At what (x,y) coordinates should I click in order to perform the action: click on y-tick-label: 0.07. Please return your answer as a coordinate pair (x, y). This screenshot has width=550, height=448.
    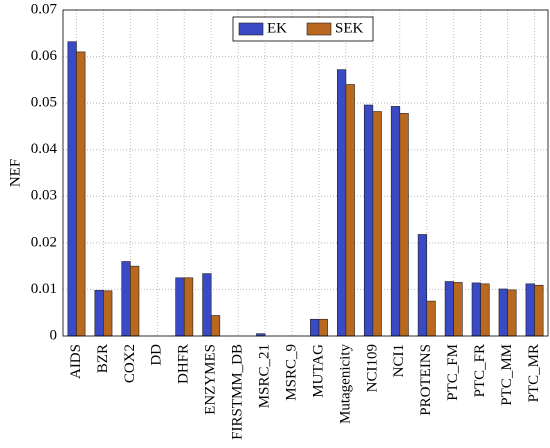
    Looking at the image, I should click on (44, 9).